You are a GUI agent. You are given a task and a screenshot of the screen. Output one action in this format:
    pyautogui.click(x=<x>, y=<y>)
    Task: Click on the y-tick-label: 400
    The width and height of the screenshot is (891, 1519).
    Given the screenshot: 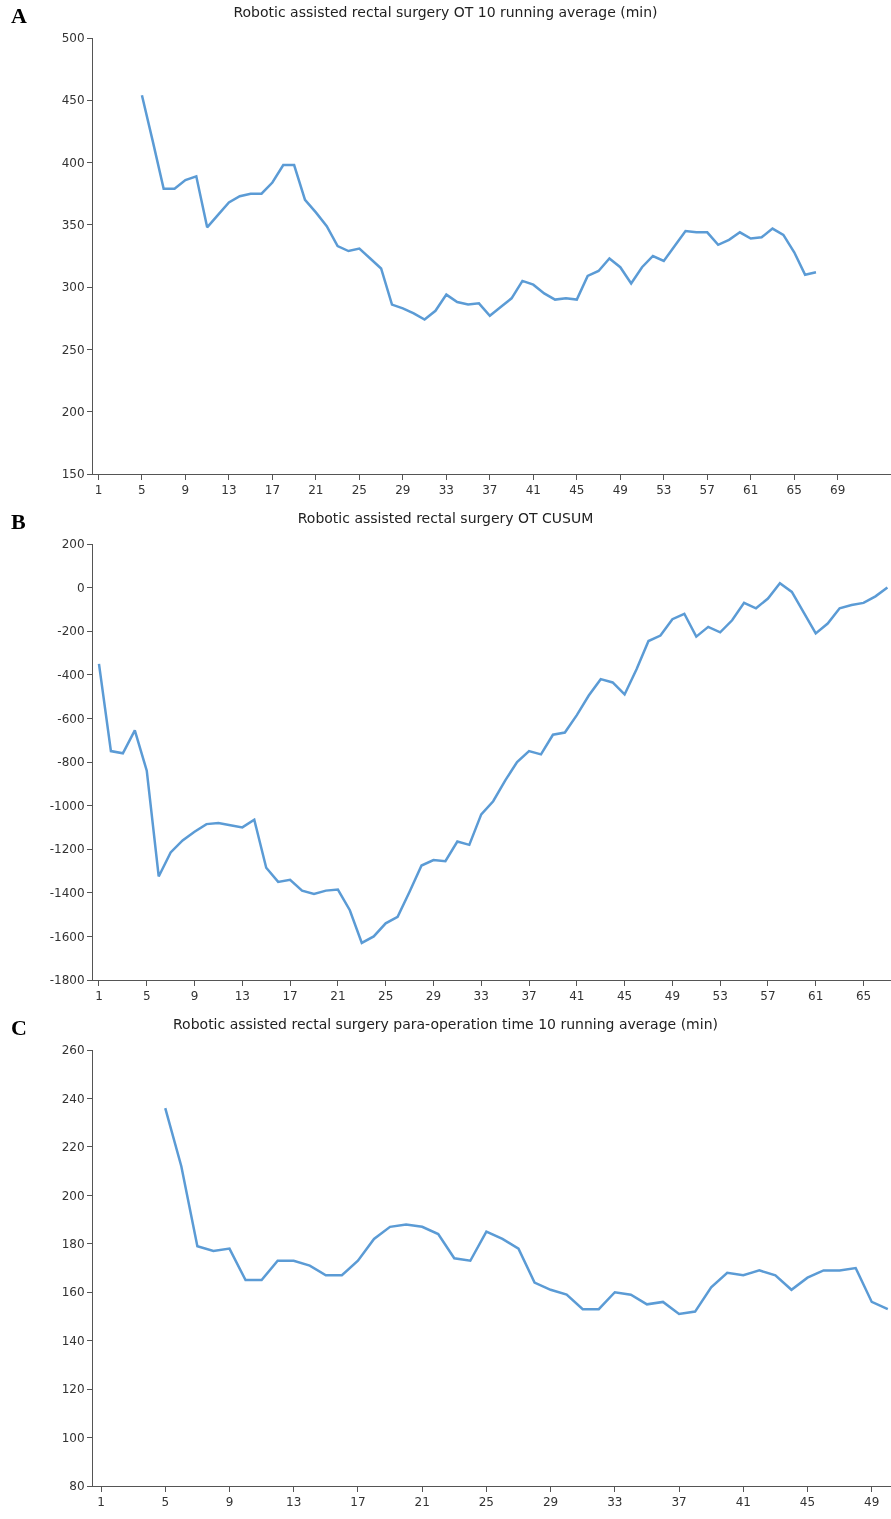 What is the action you would take?
    pyautogui.click(x=73, y=162)
    